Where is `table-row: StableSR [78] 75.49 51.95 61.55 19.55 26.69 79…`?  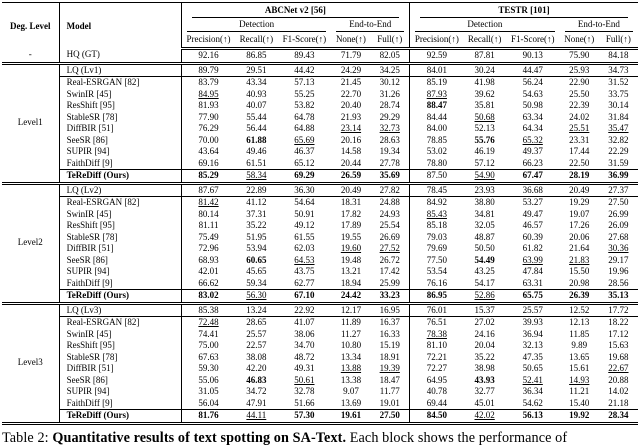
table-row: StableSR [78] 75.49 51.95 61.55 19.55 26.69 79… is located at coordinates (320, 237).